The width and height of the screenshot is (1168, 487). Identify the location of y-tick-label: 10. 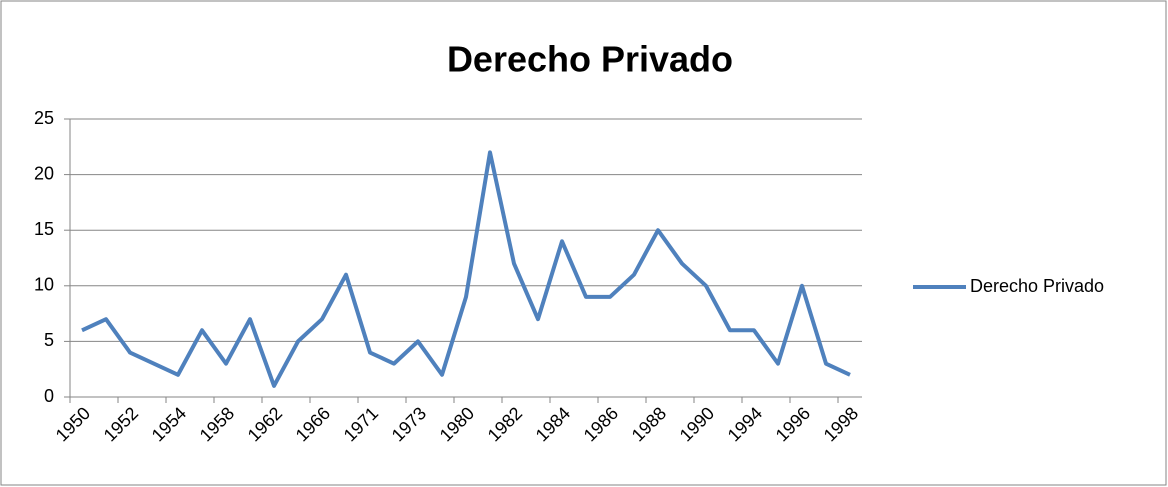
(44, 285).